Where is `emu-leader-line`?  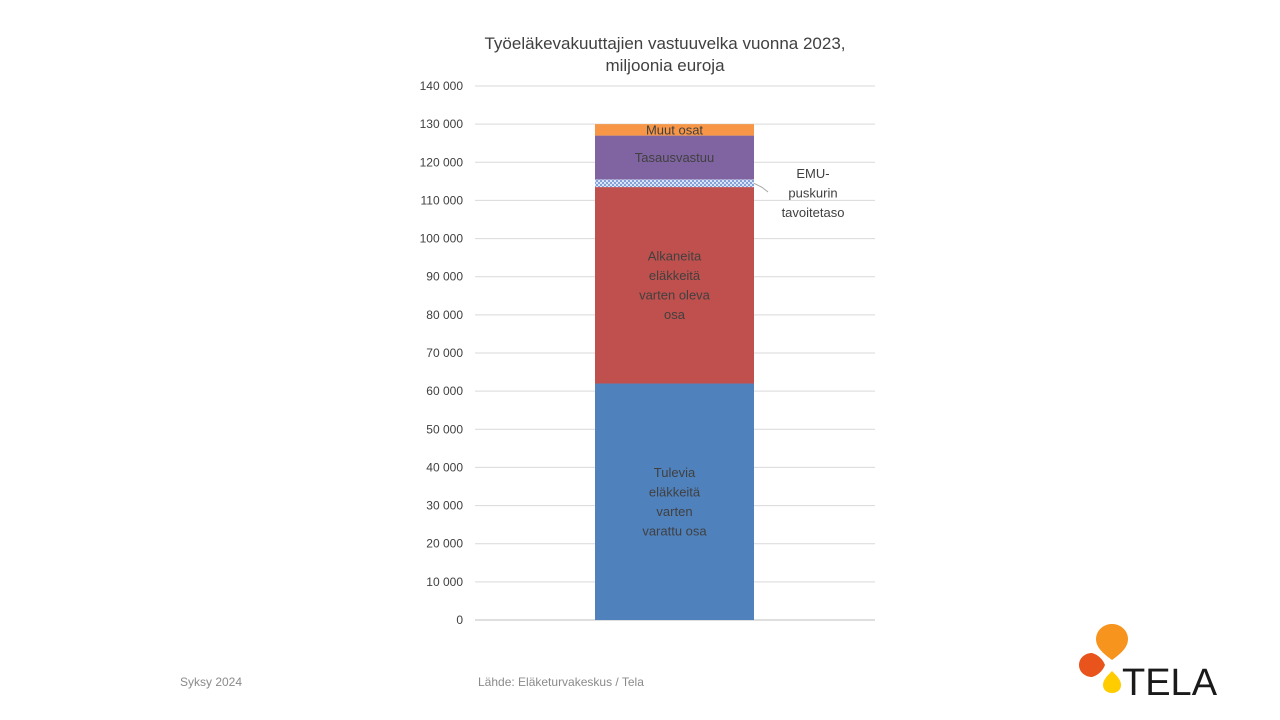 emu-leader-line is located at coordinates (761, 187).